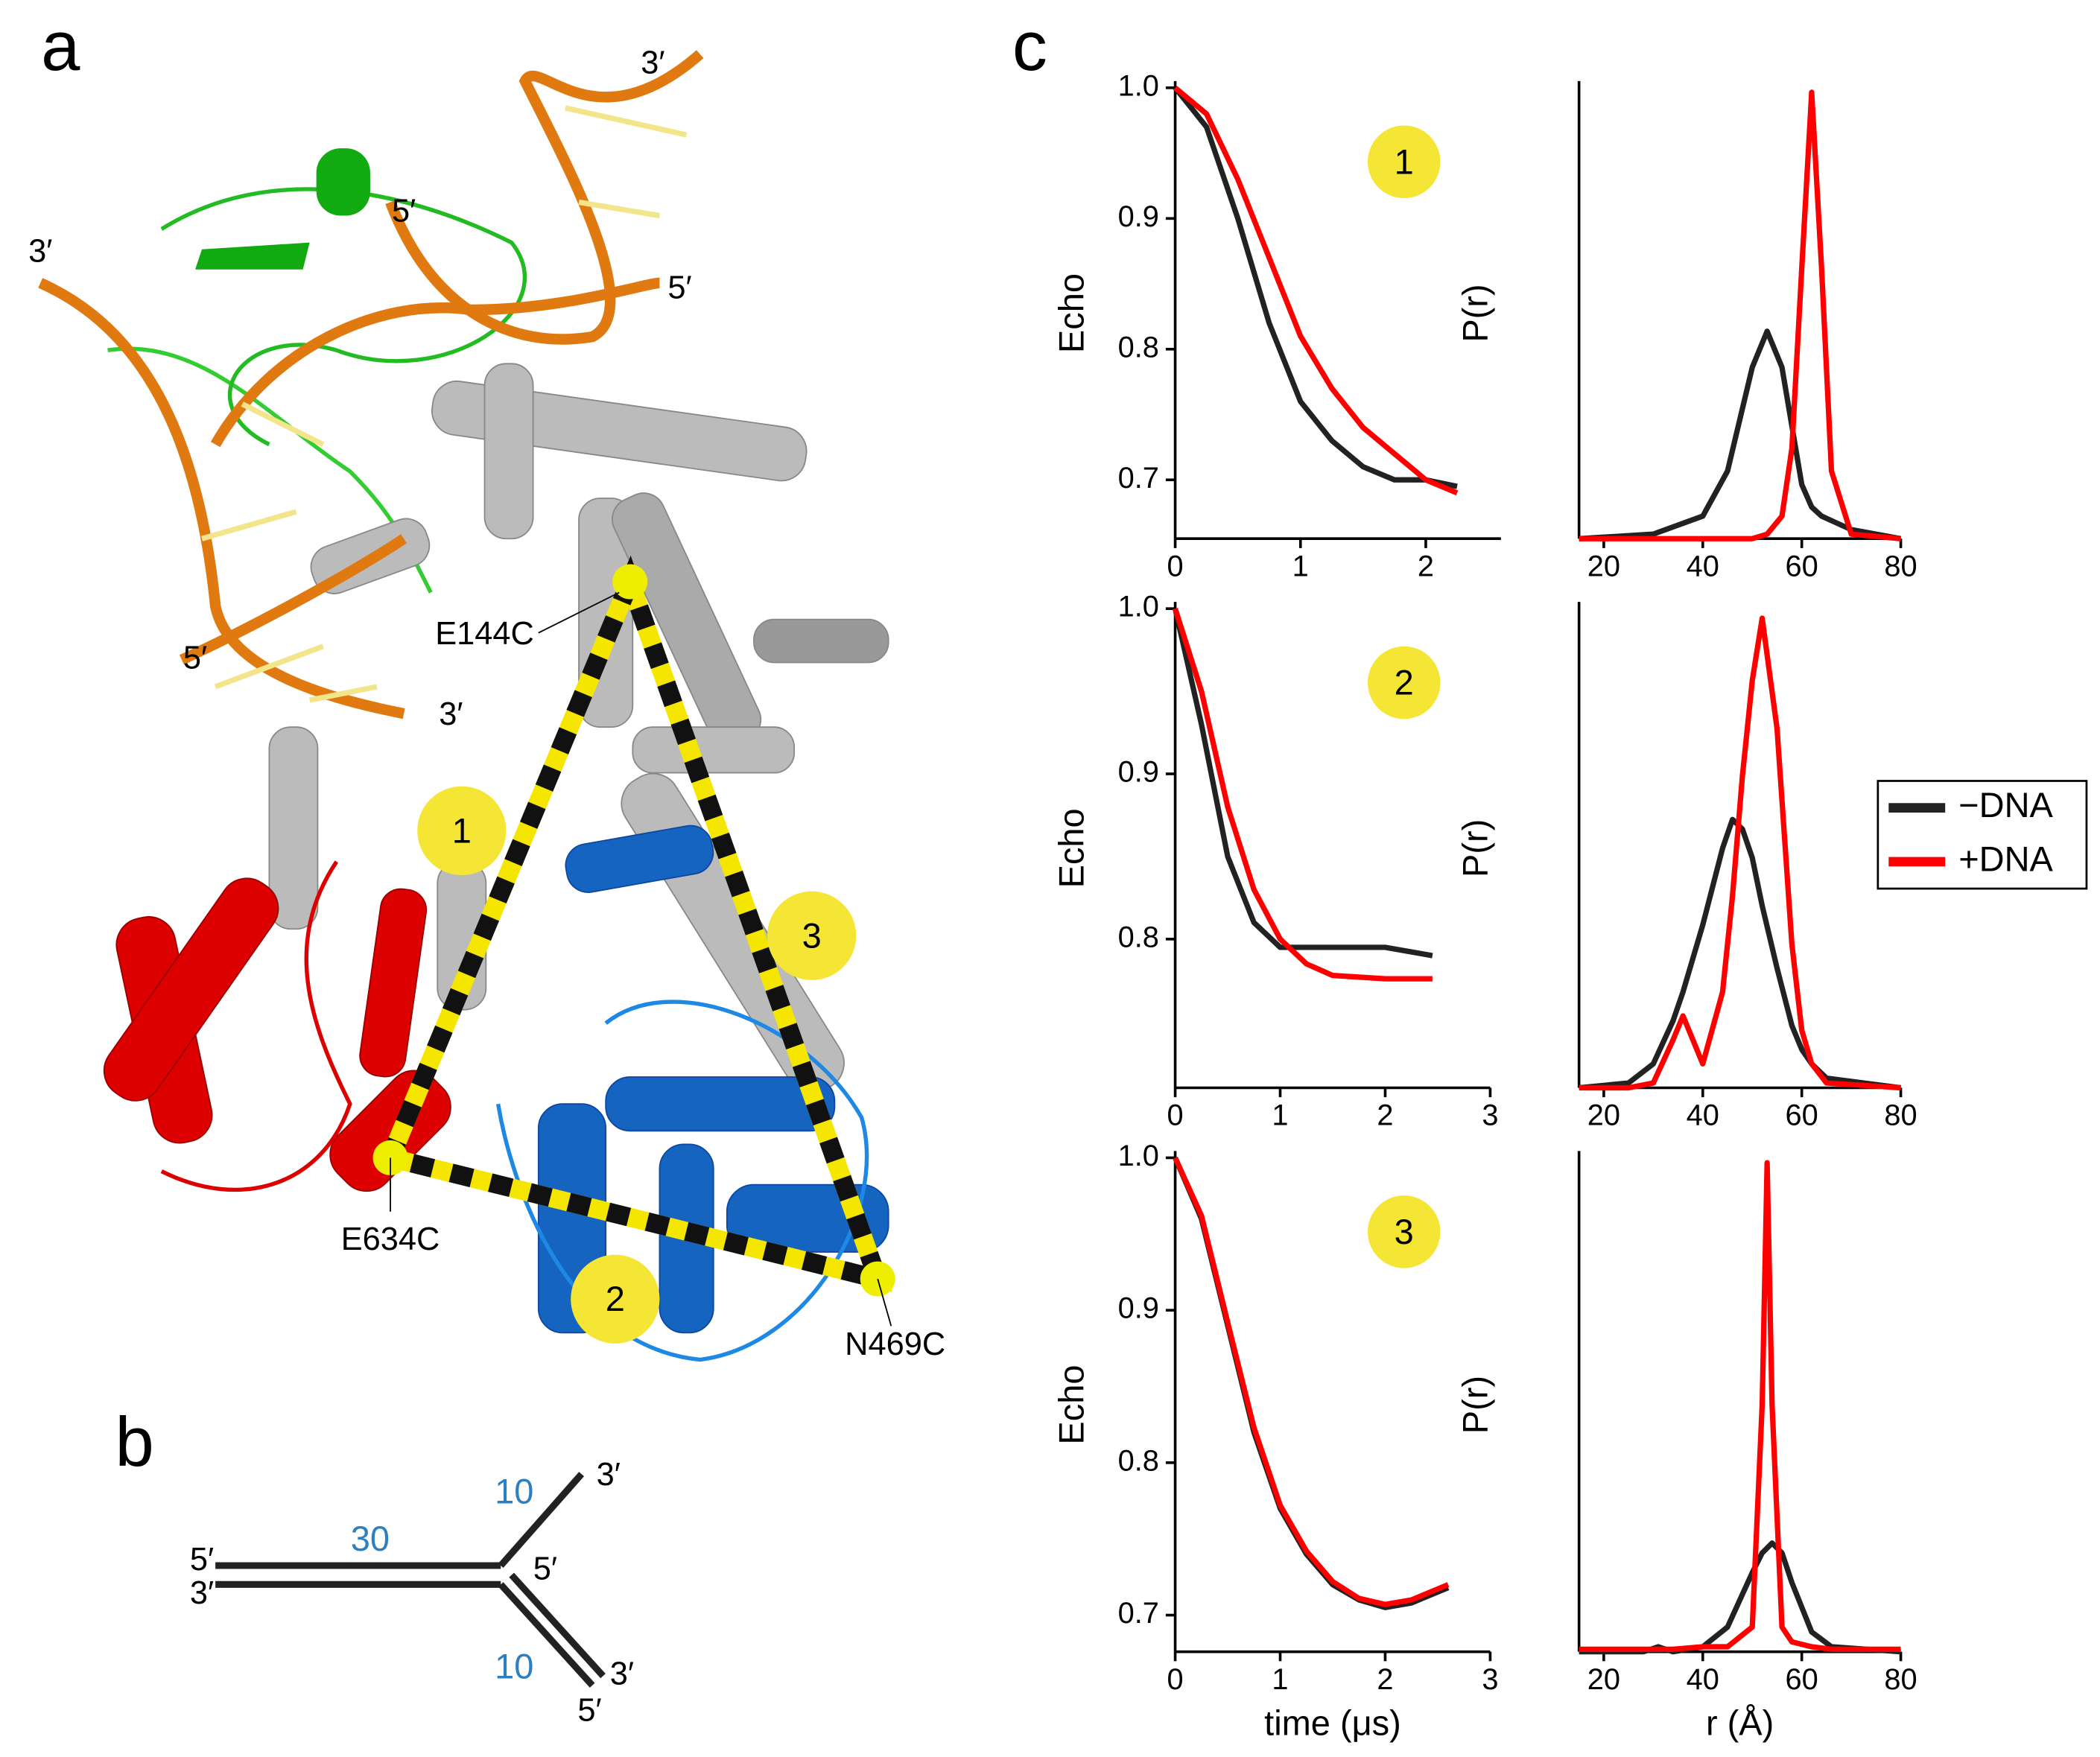 Image resolution: width=2100 pixels, height=1757 pixels. I want to click on panel-label: c, so click(1029, 46).